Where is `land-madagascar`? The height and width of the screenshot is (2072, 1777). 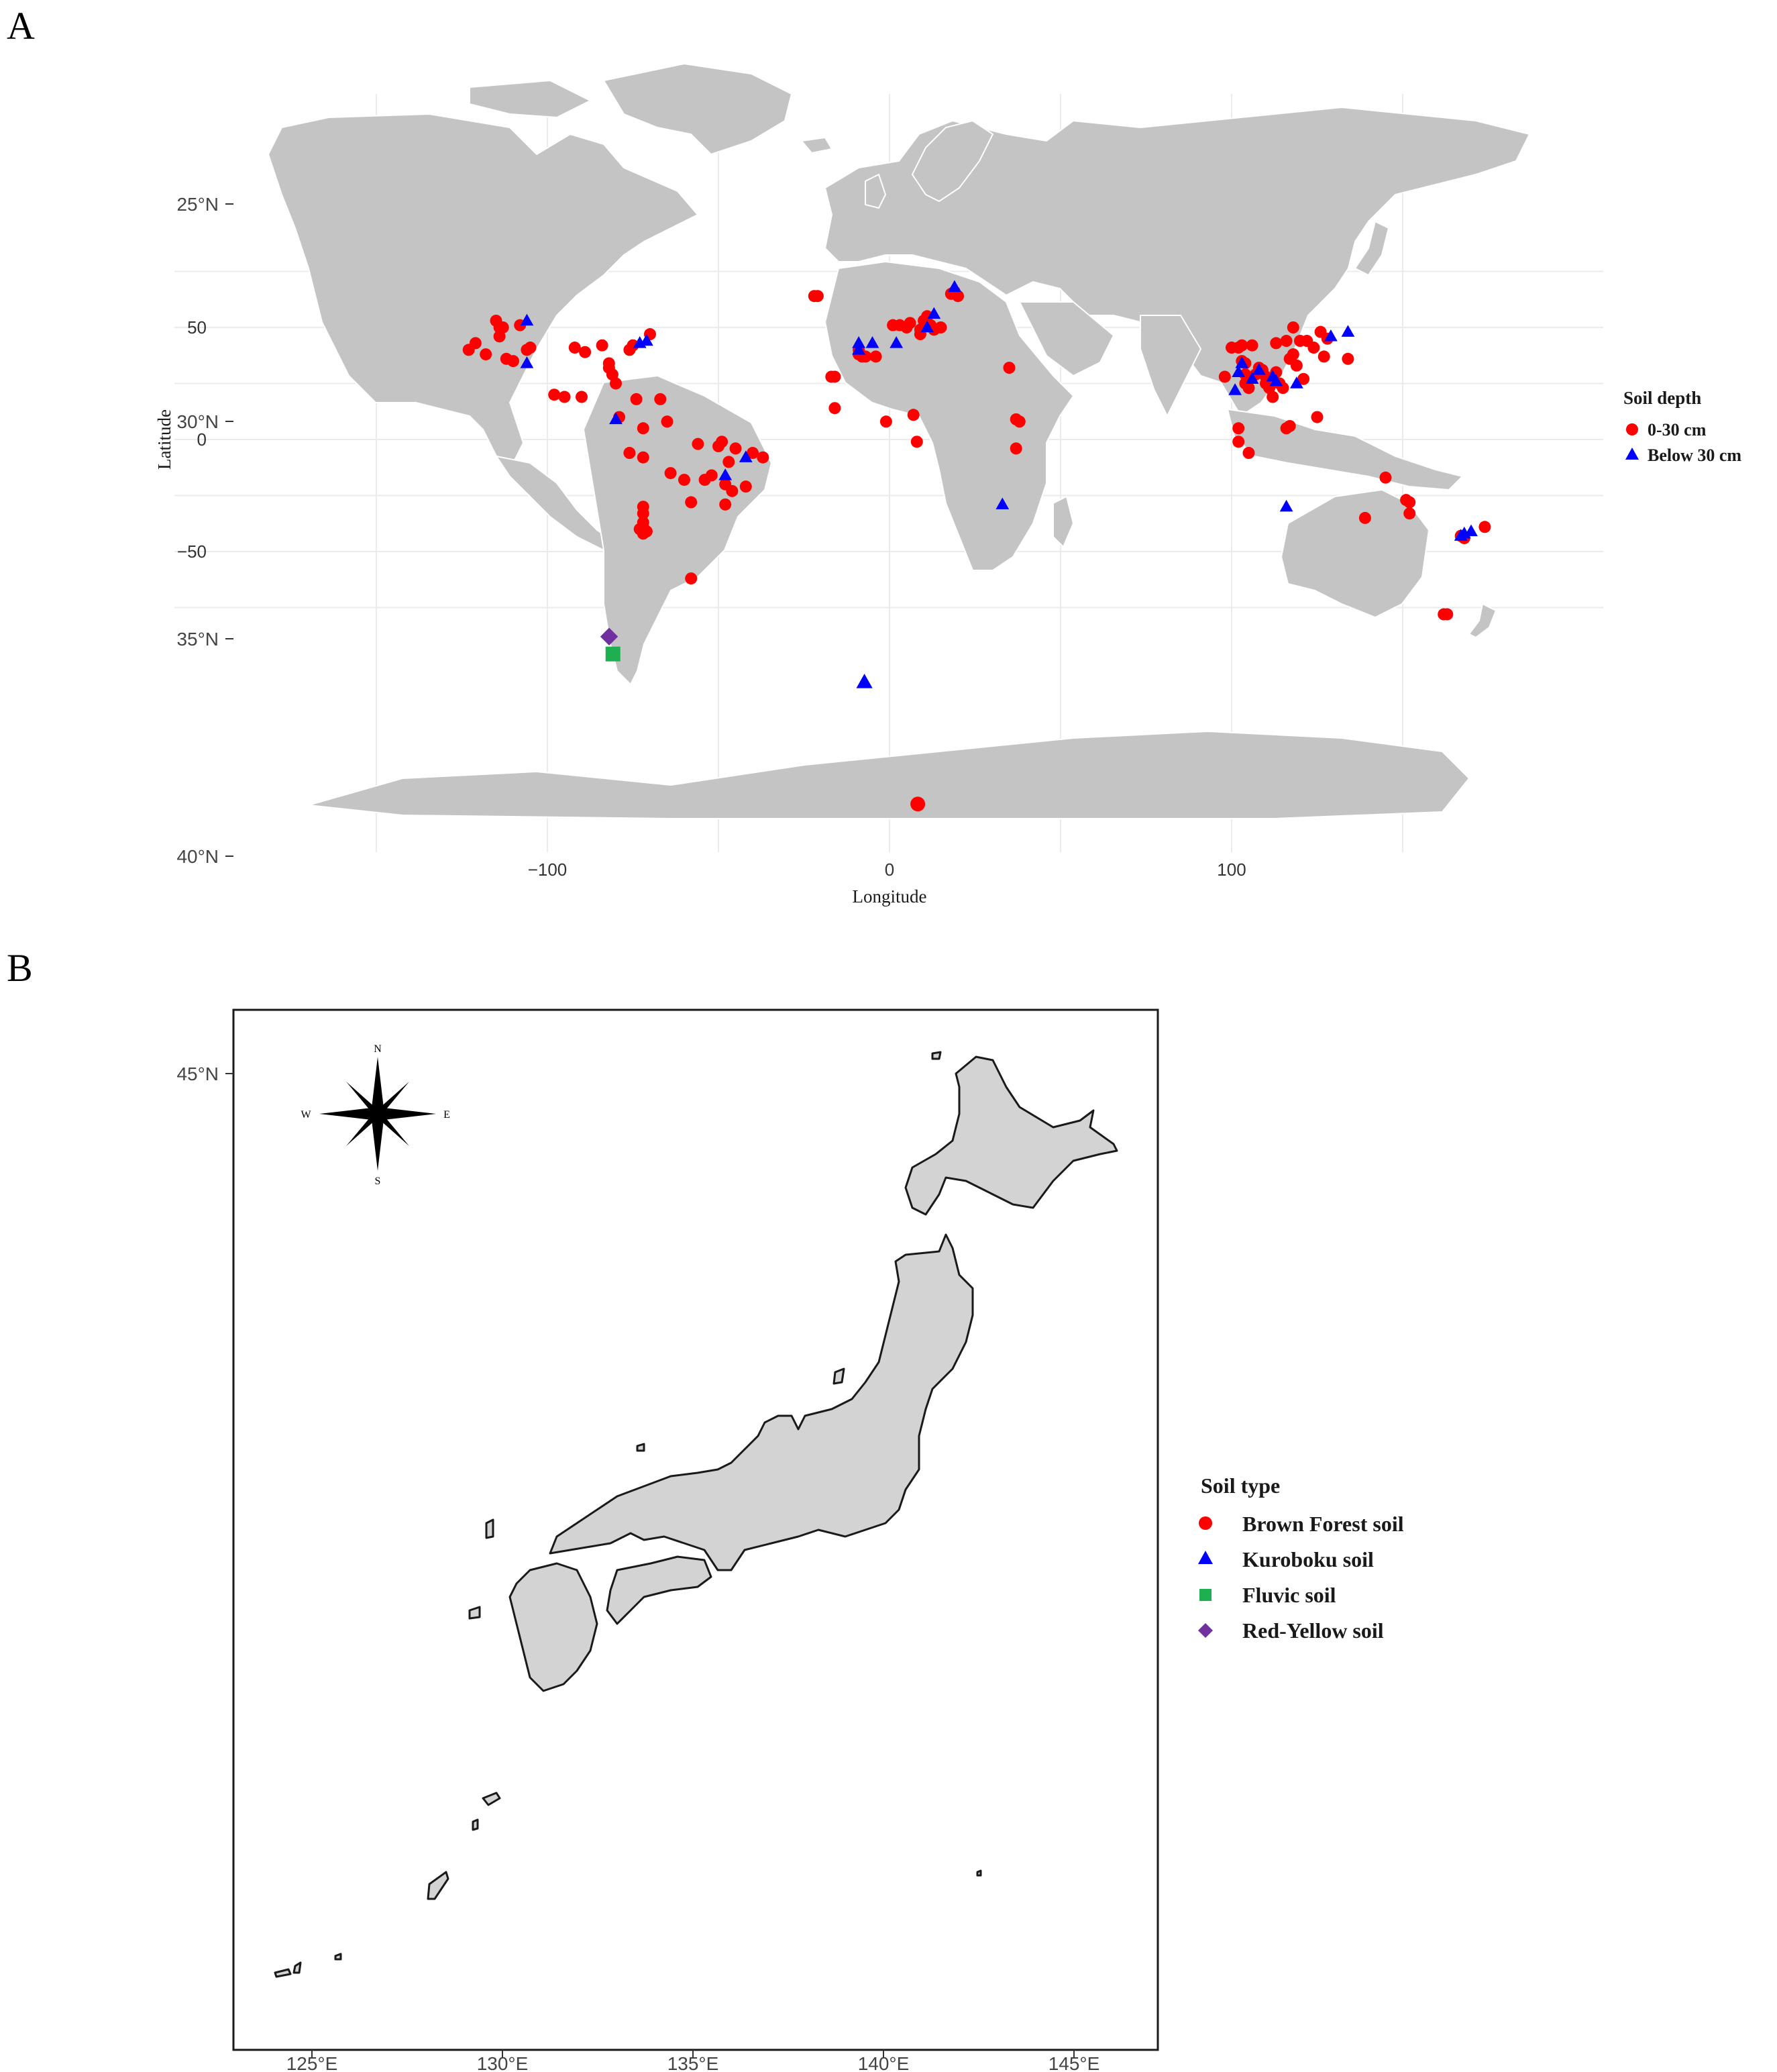
land-madagascar is located at coordinates (1064, 521).